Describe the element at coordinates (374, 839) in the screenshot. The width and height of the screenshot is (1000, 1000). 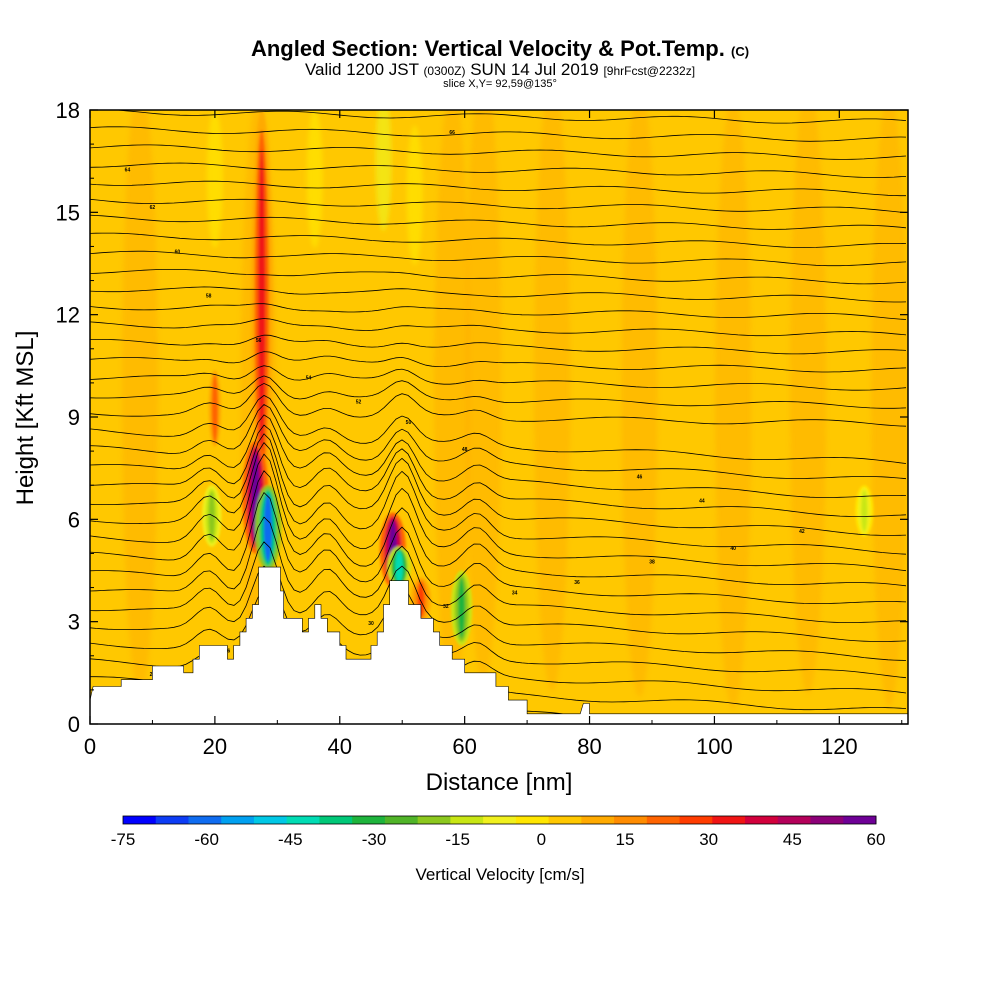
I see `colorbar-tick-label: -30` at that location.